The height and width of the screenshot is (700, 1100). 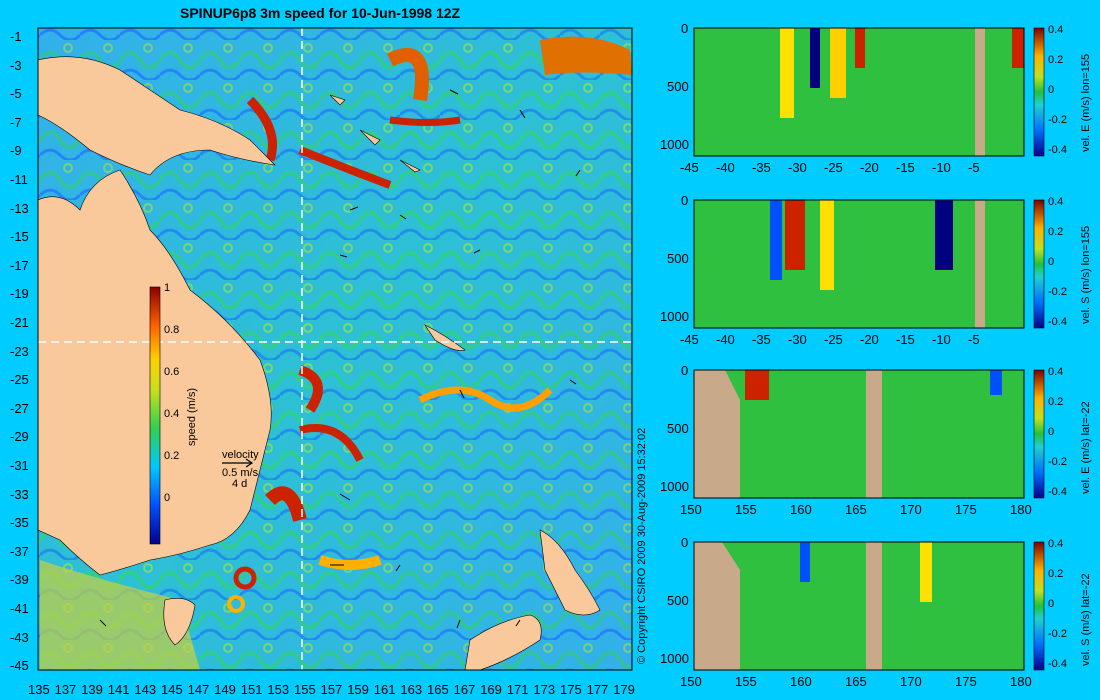 What do you see at coordinates (571, 689) in the screenshot?
I see `lon-tick-label: 175` at bounding box center [571, 689].